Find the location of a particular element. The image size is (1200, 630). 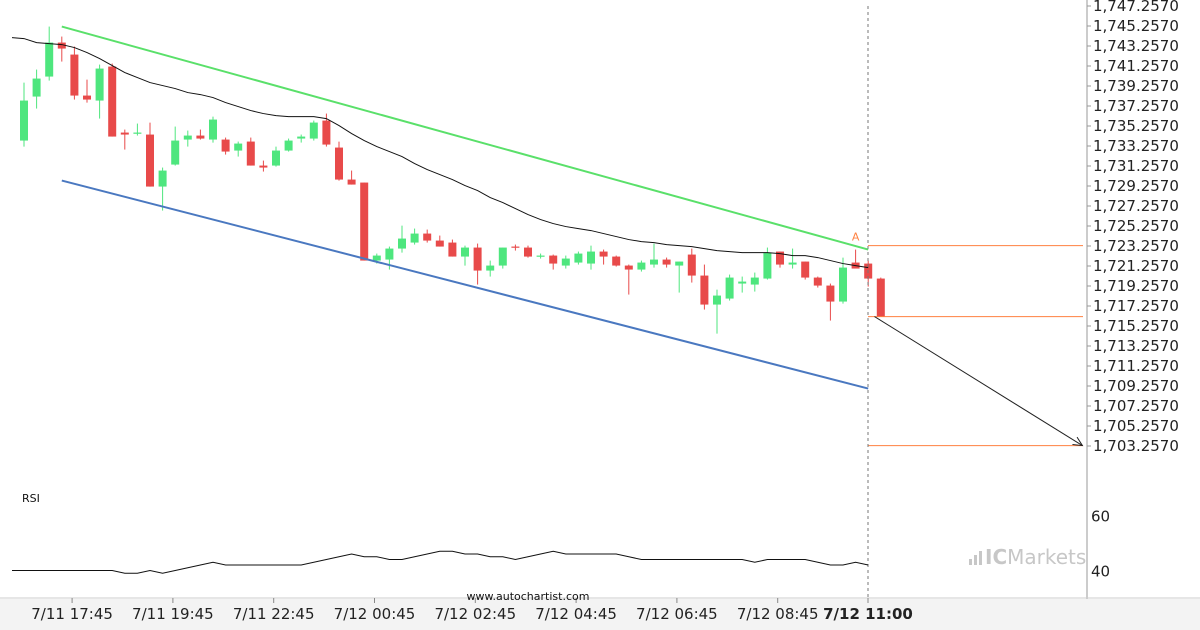

brand-prefix: IC is located at coordinates (996, 557).